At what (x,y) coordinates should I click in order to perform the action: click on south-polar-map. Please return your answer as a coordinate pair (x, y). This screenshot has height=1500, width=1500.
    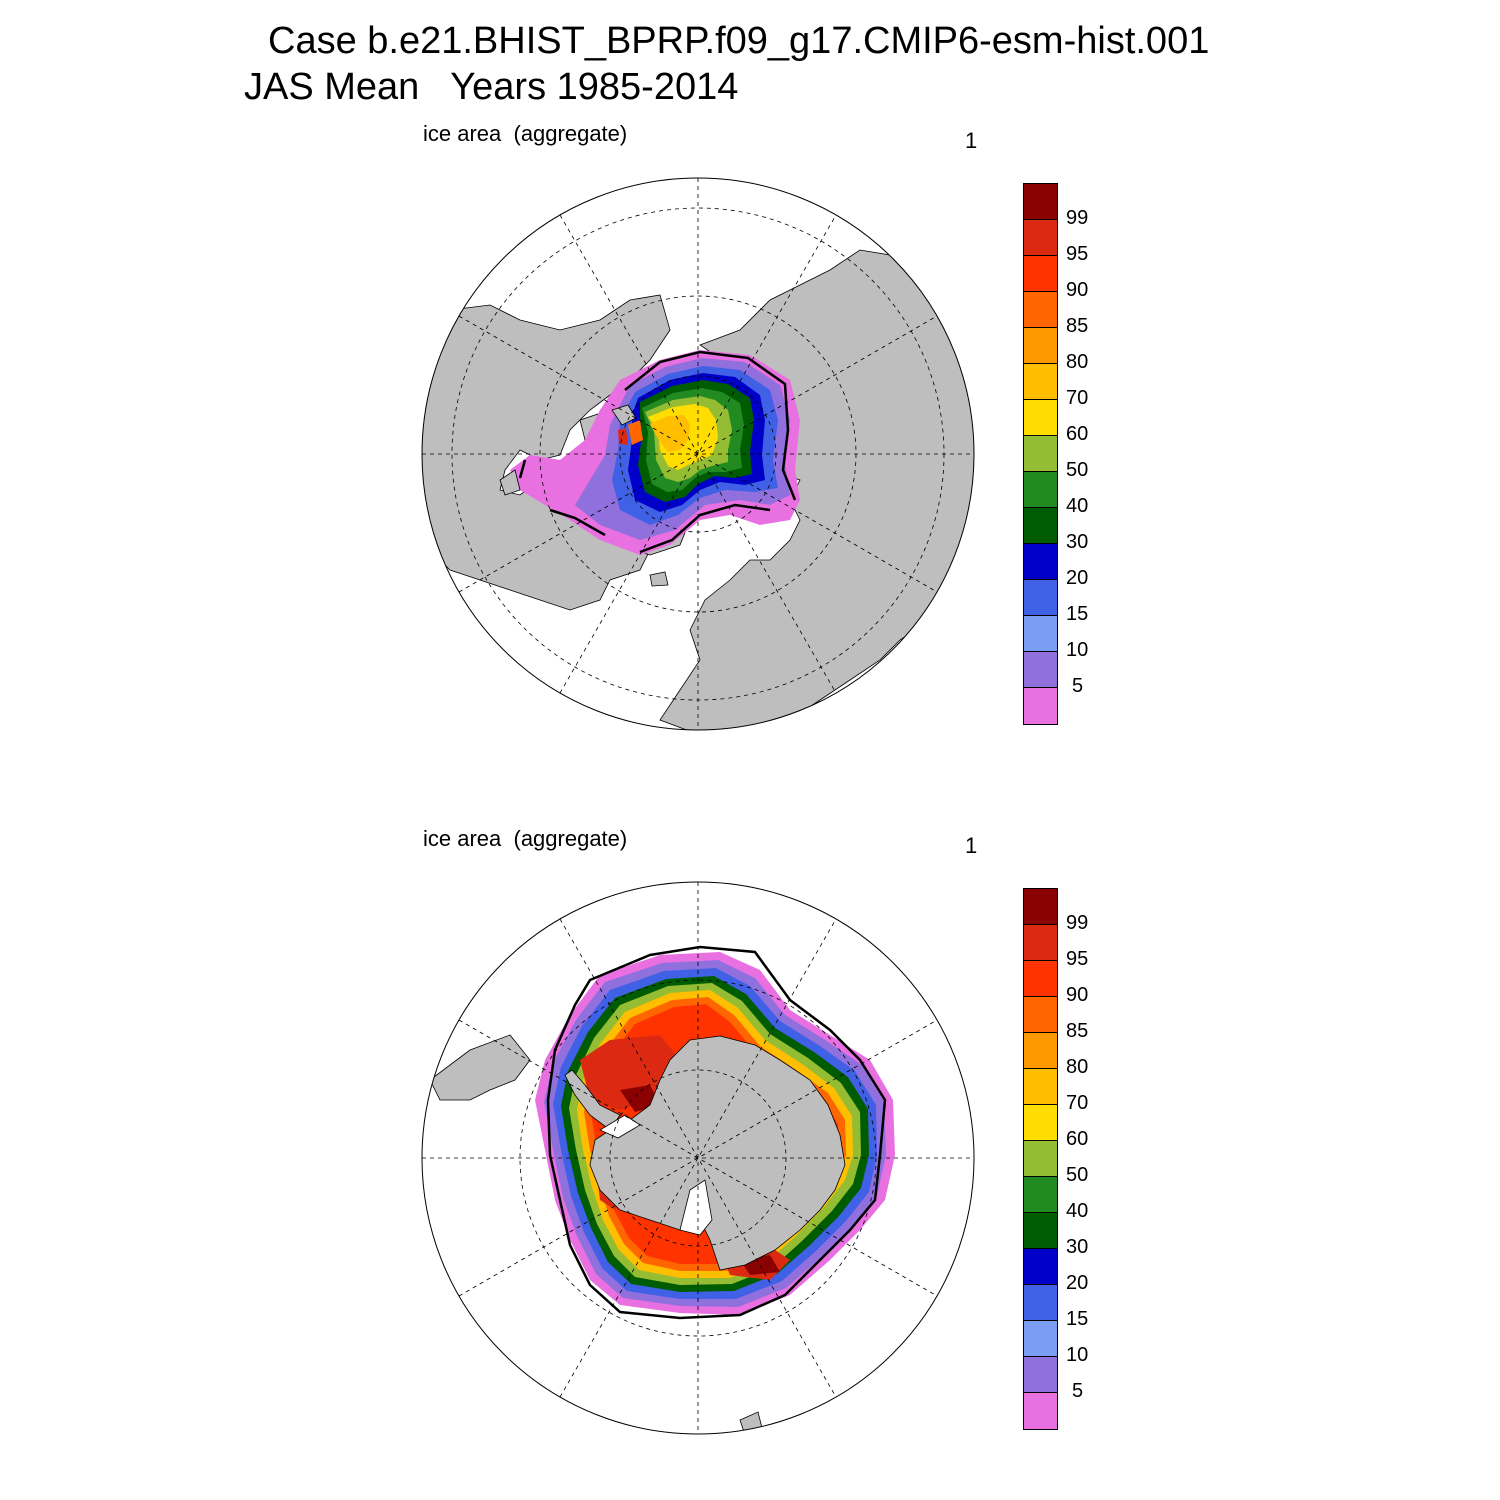
    Looking at the image, I should click on (698, 1158).